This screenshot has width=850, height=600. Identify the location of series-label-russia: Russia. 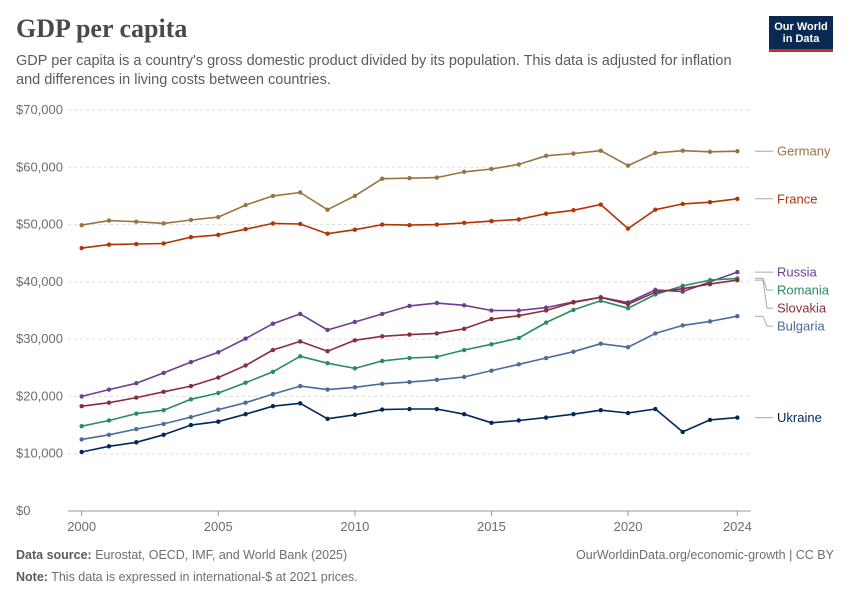
(797, 272).